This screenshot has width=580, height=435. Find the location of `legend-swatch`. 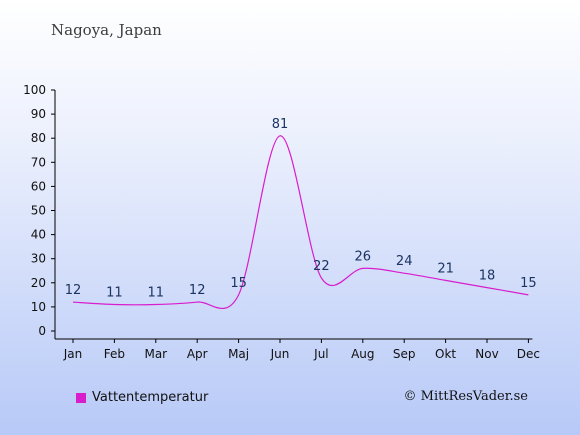

legend-swatch is located at coordinates (81, 397).